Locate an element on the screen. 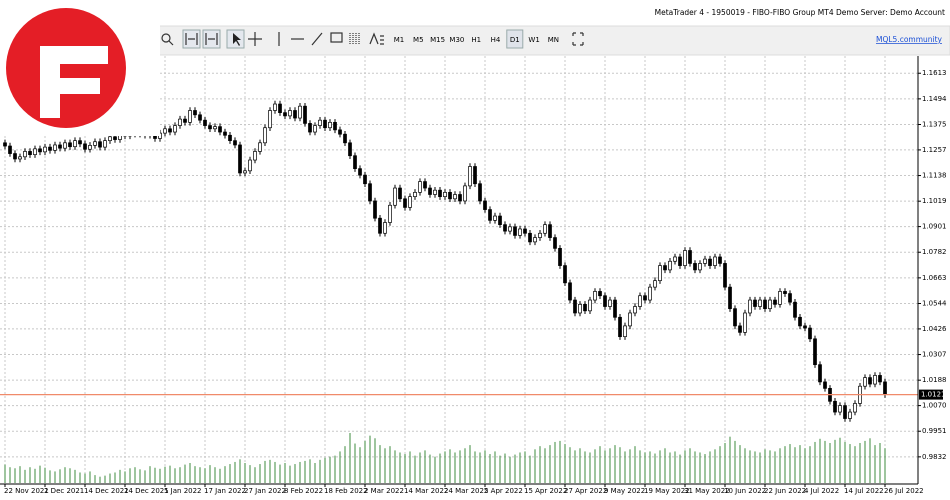  timeframe-button: MN is located at coordinates (553, 40).